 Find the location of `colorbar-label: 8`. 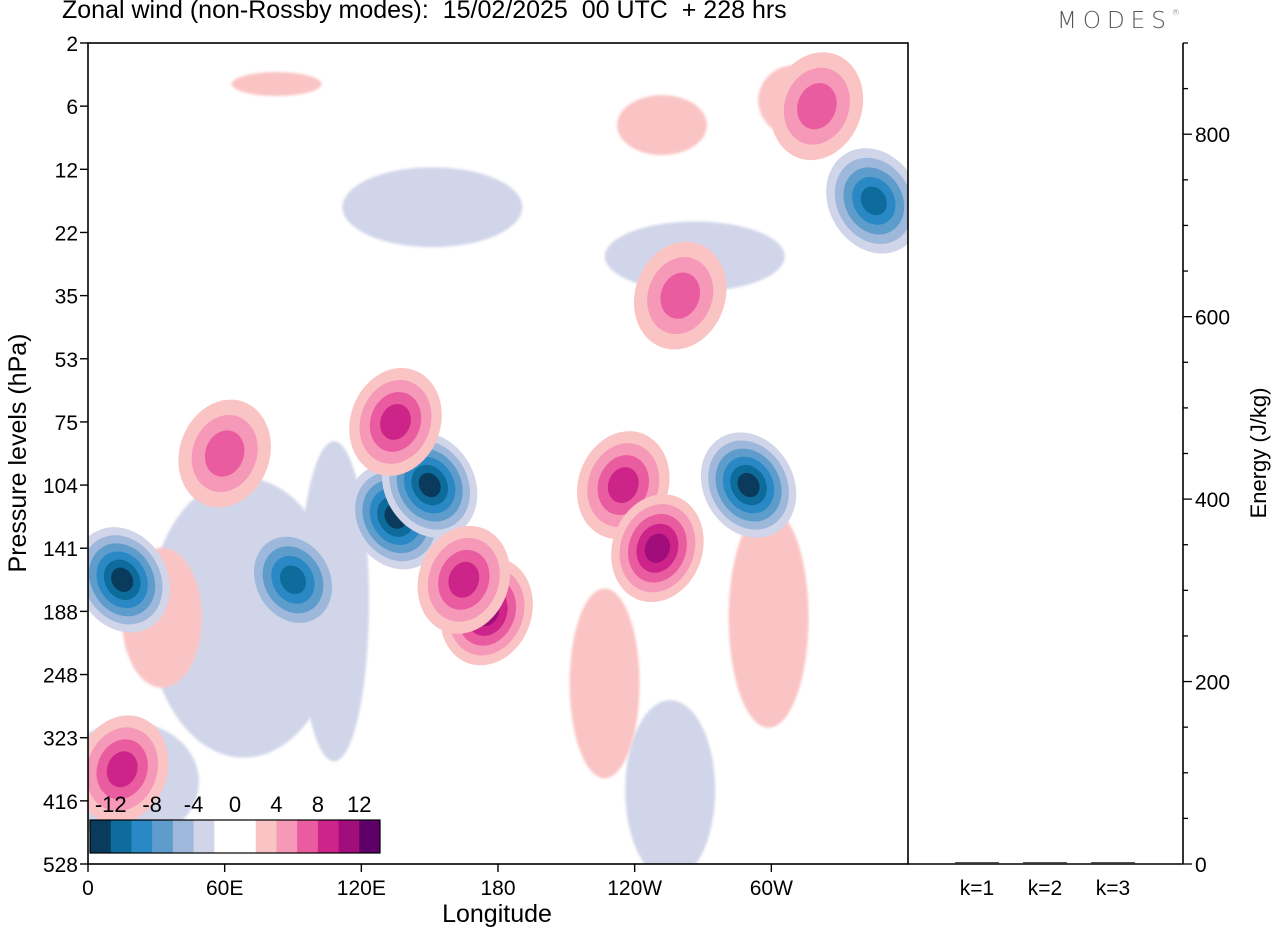

colorbar-label: 8 is located at coordinates (318, 804).